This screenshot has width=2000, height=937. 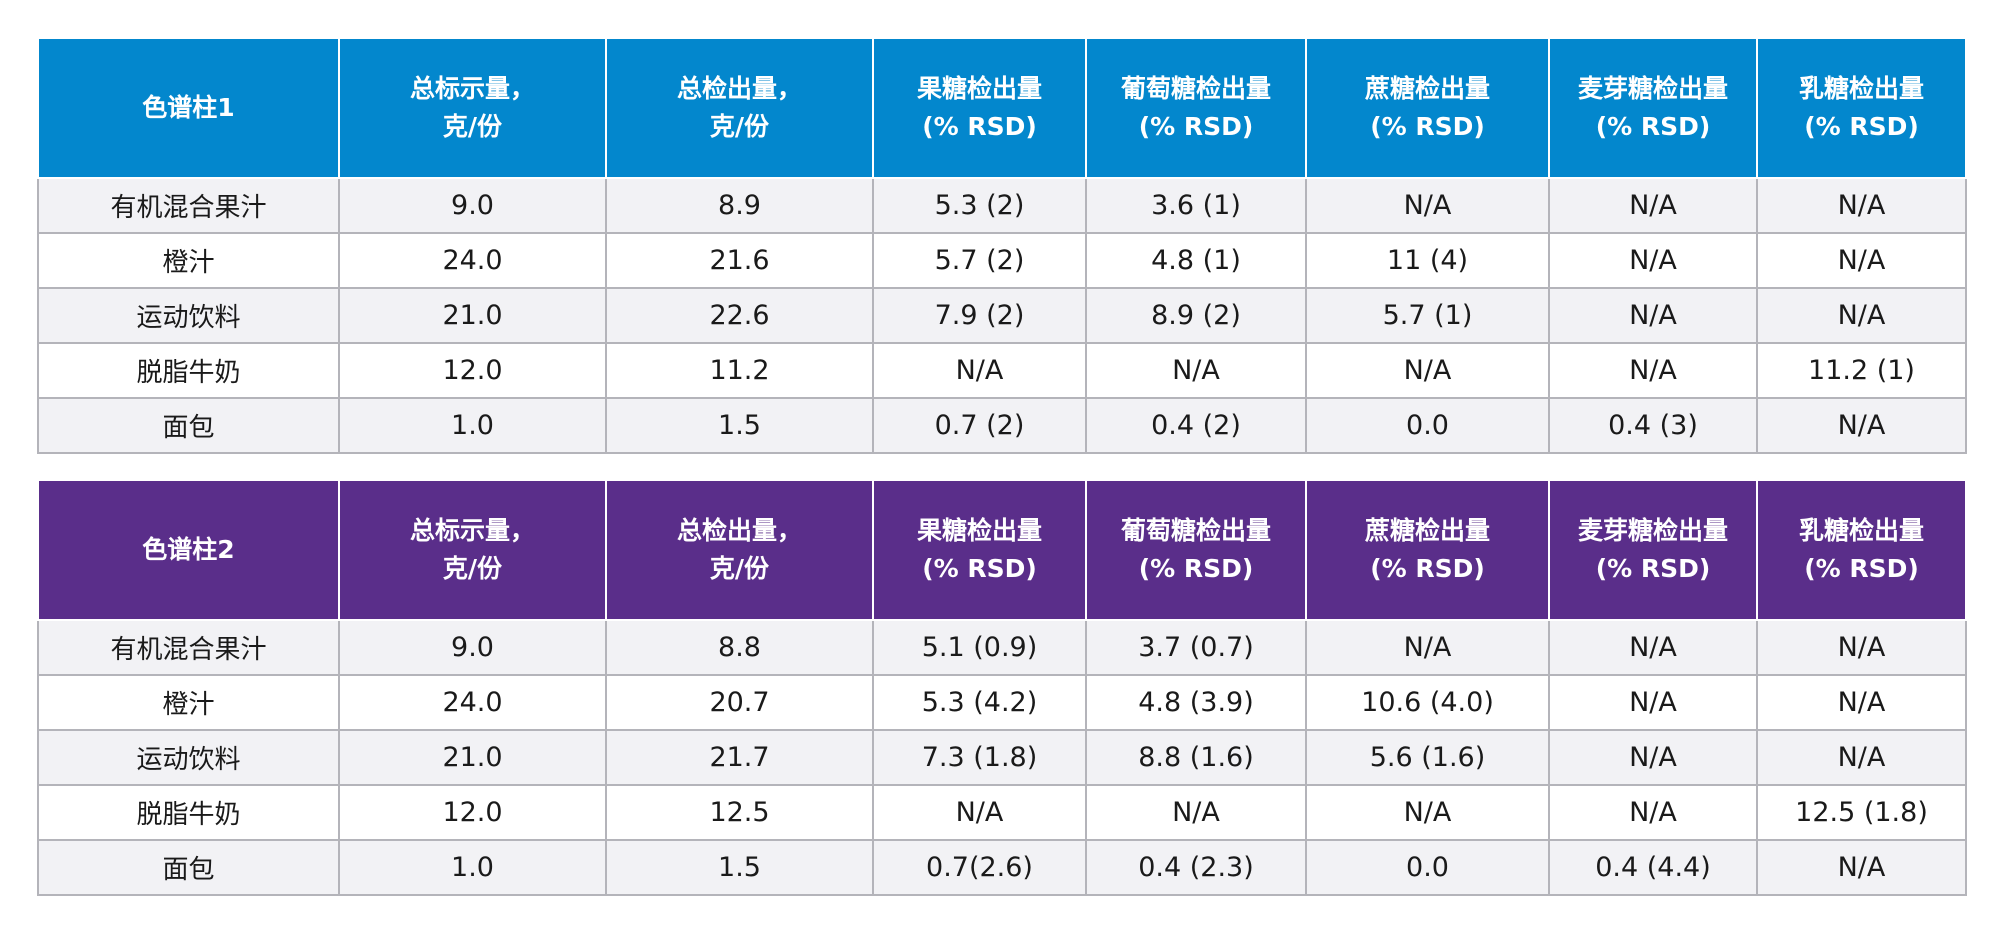 What do you see at coordinates (1861, 812) in the screenshot?
I see `table-cell: 12.5 (1.8)` at bounding box center [1861, 812].